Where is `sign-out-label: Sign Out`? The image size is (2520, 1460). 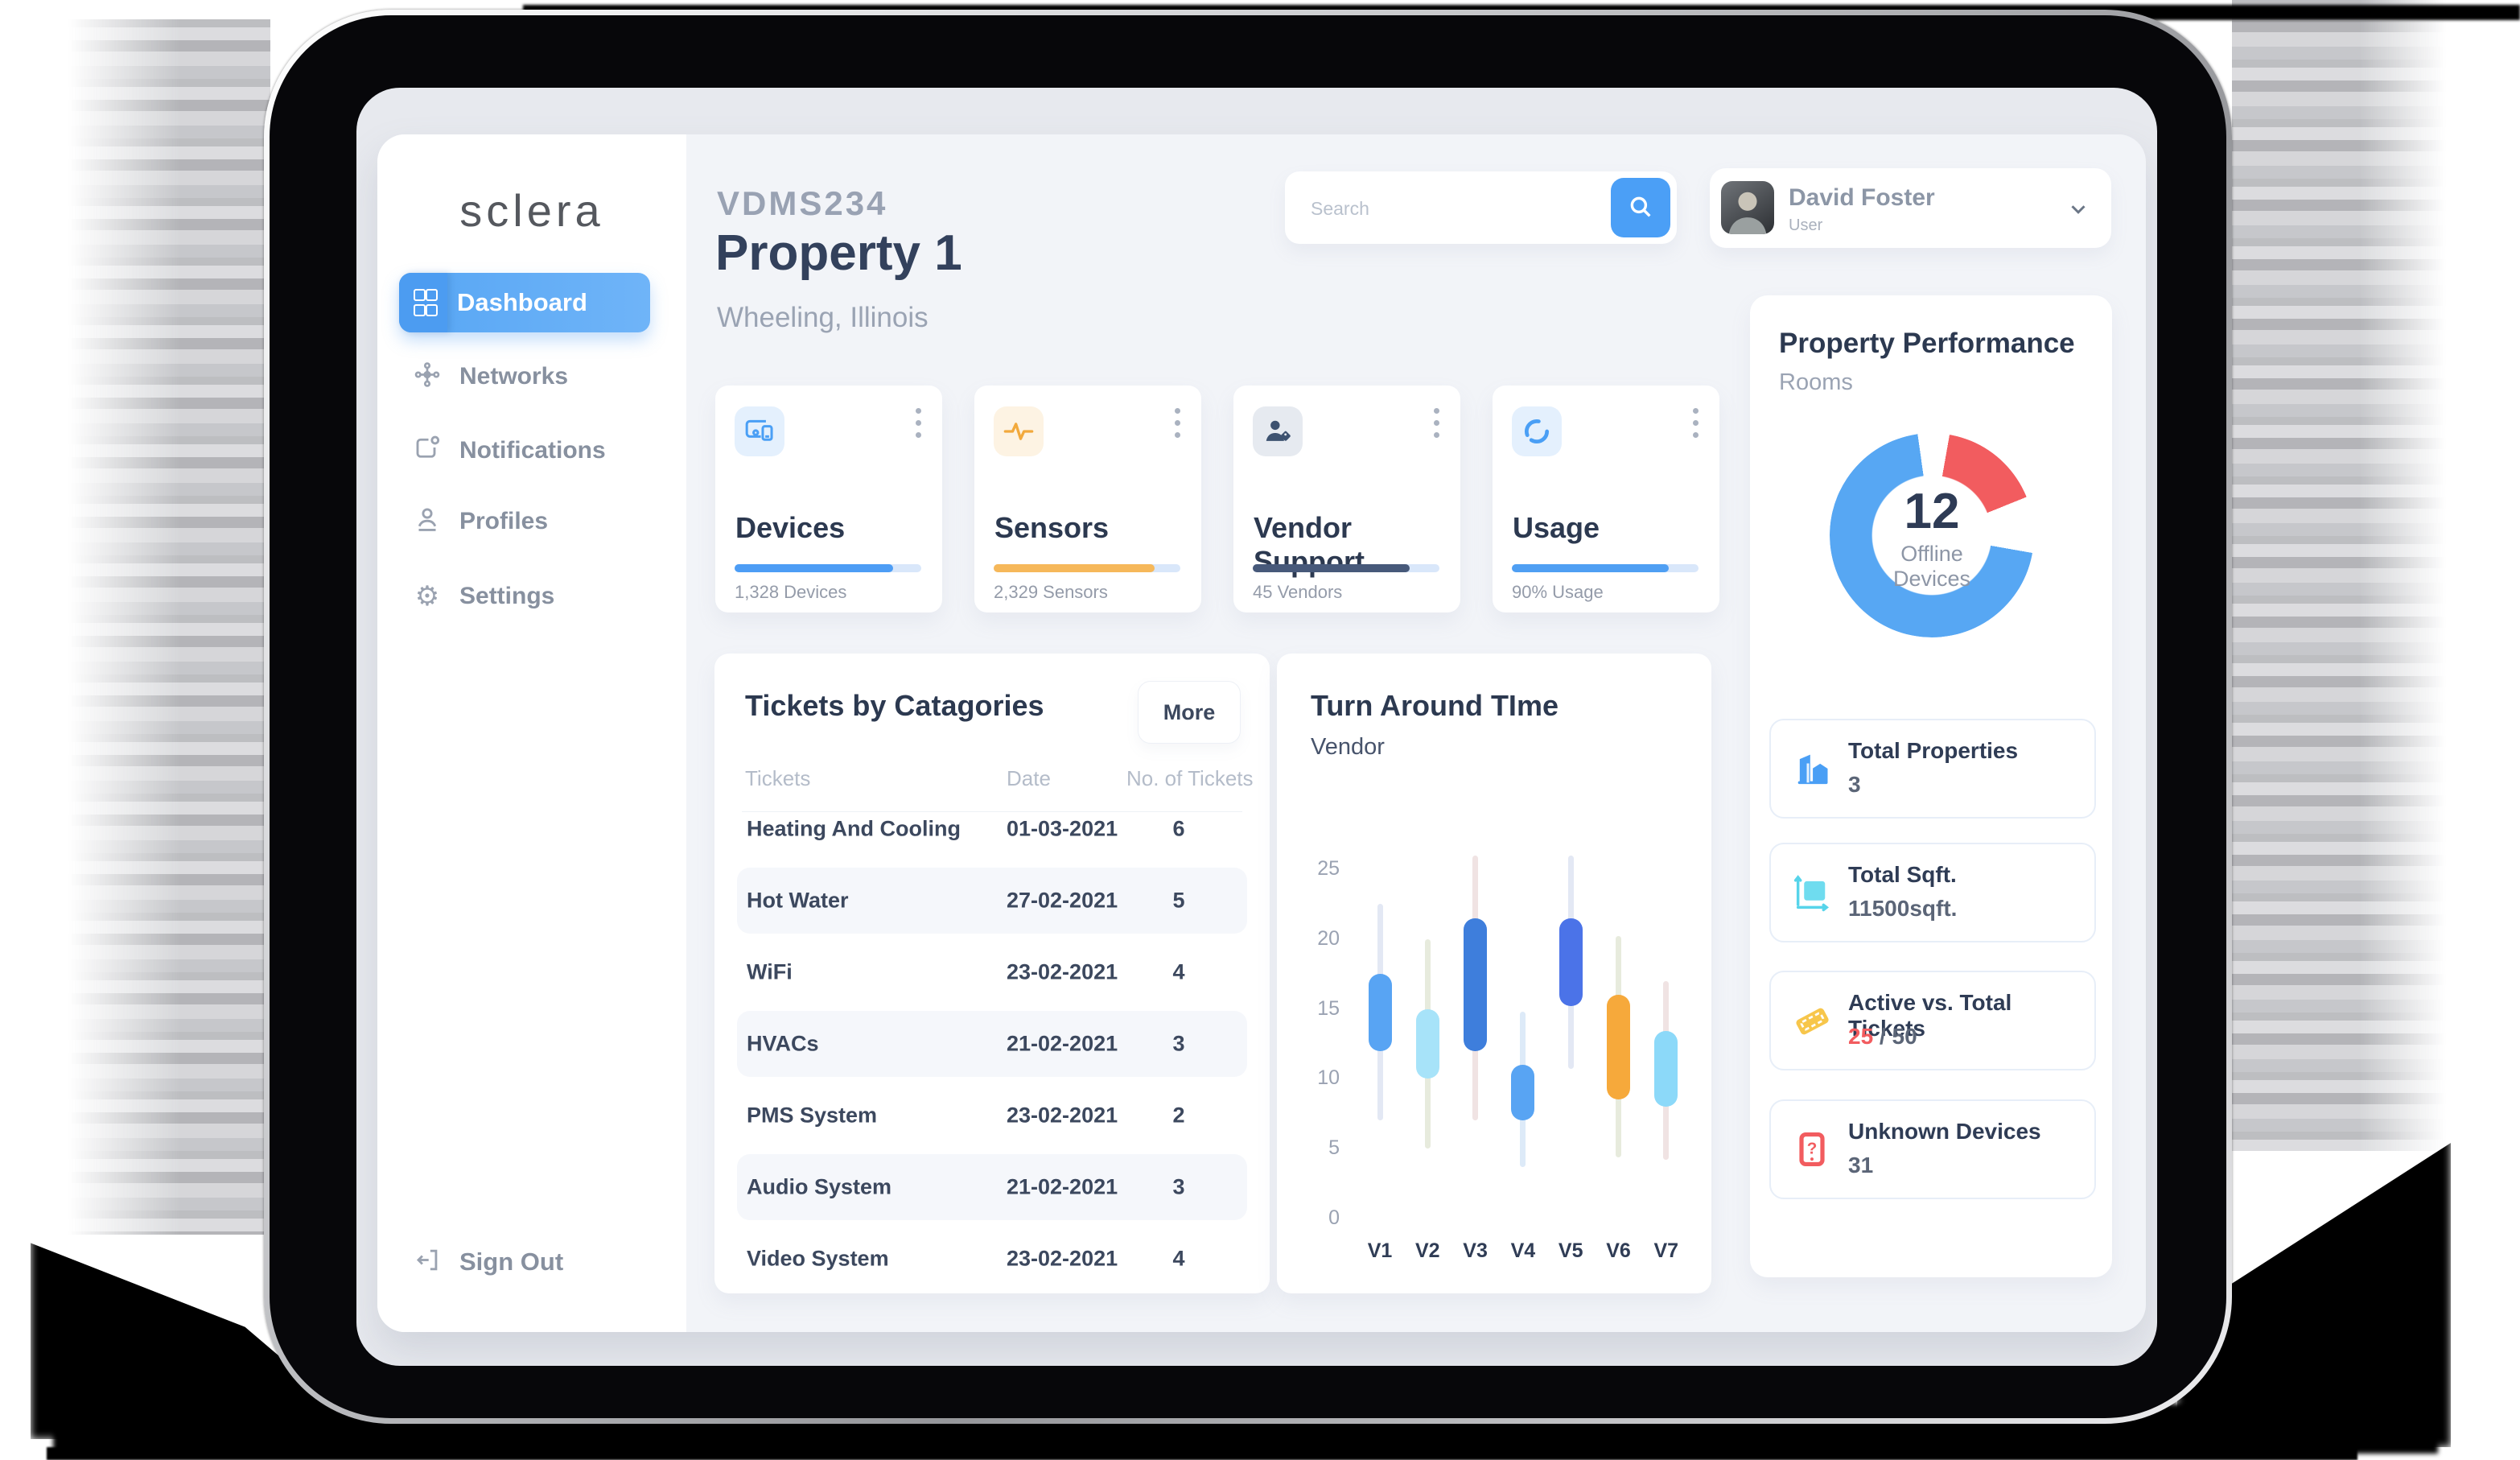 sign-out-label: Sign Out is located at coordinates (511, 1262).